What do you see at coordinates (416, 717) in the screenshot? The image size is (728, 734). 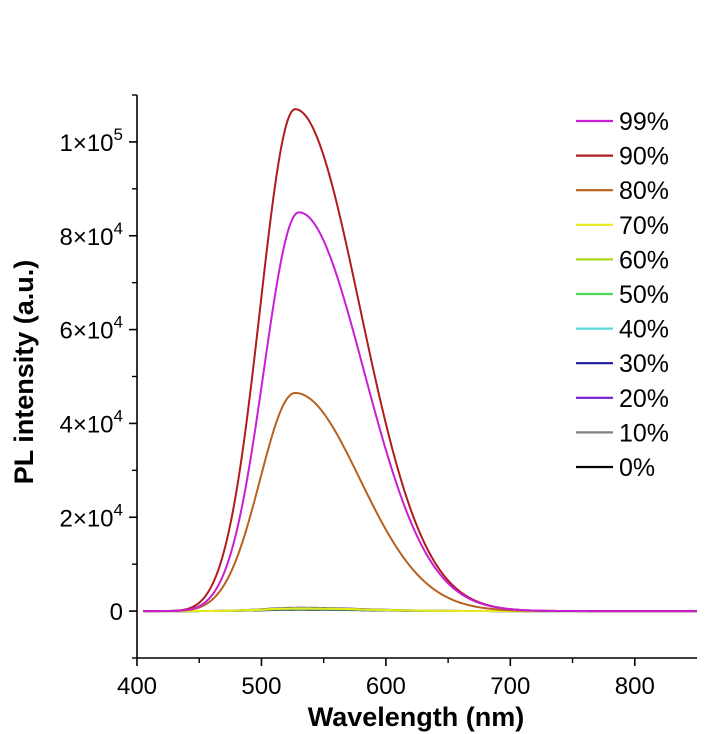 I see `x-axis-title: Wavelength (nm)` at bounding box center [416, 717].